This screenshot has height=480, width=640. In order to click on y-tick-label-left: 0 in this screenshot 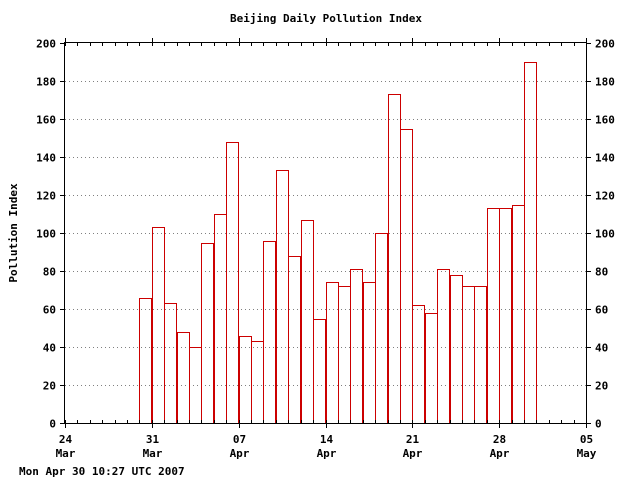, I will do `click(52, 424)`.